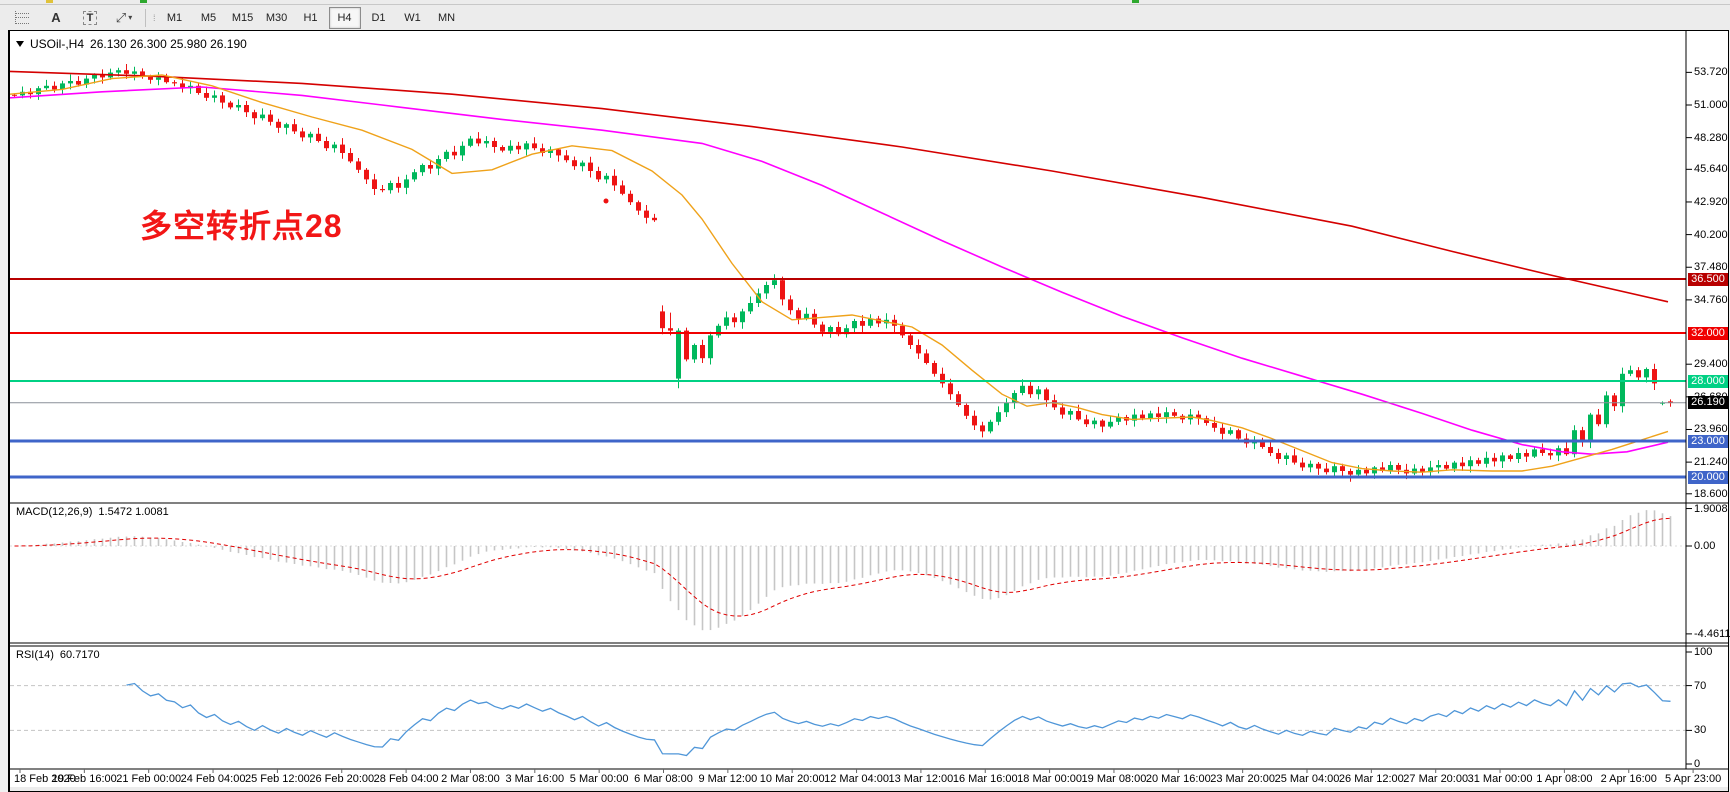 This screenshot has height=792, width=1730. Describe the element at coordinates (865, 2) in the screenshot. I see `toolbar-sliver` at that location.